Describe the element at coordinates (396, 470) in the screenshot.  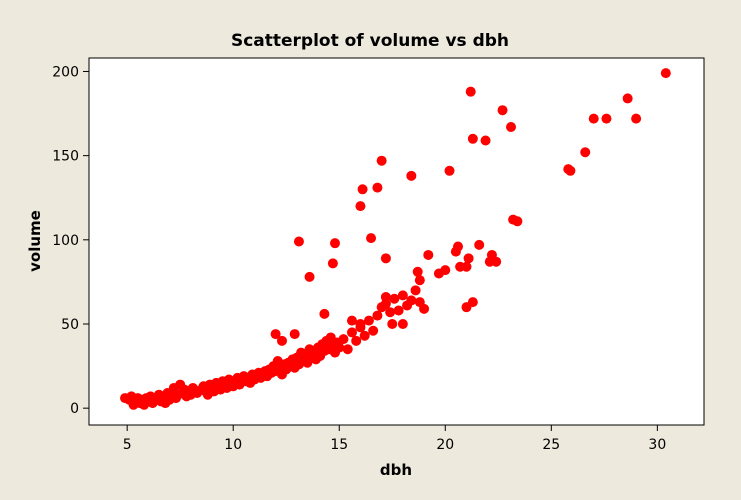
I see `x-axis-label: dbh` at that location.